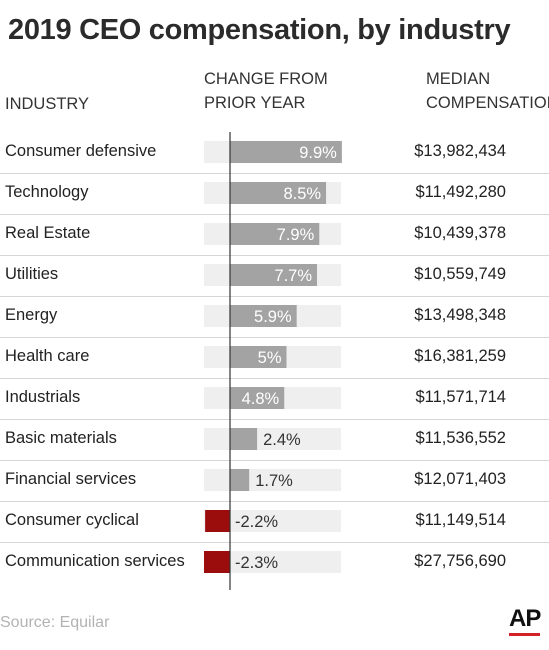  What do you see at coordinates (460, 151) in the screenshot?
I see `median-compensation-value: $13,982,434` at bounding box center [460, 151].